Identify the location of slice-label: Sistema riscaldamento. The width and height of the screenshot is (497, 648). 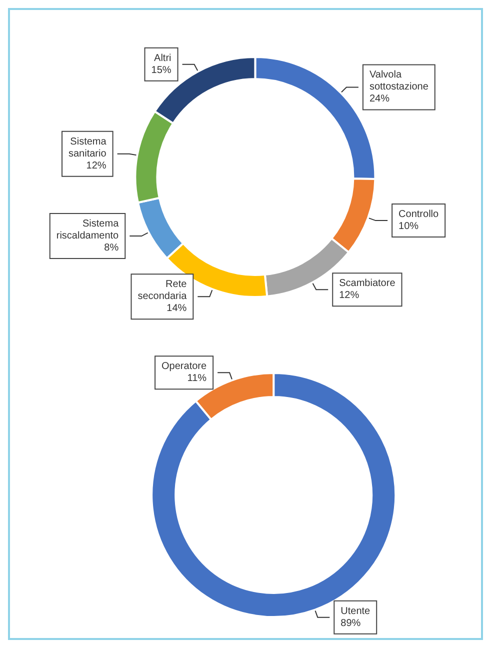
(88, 230).